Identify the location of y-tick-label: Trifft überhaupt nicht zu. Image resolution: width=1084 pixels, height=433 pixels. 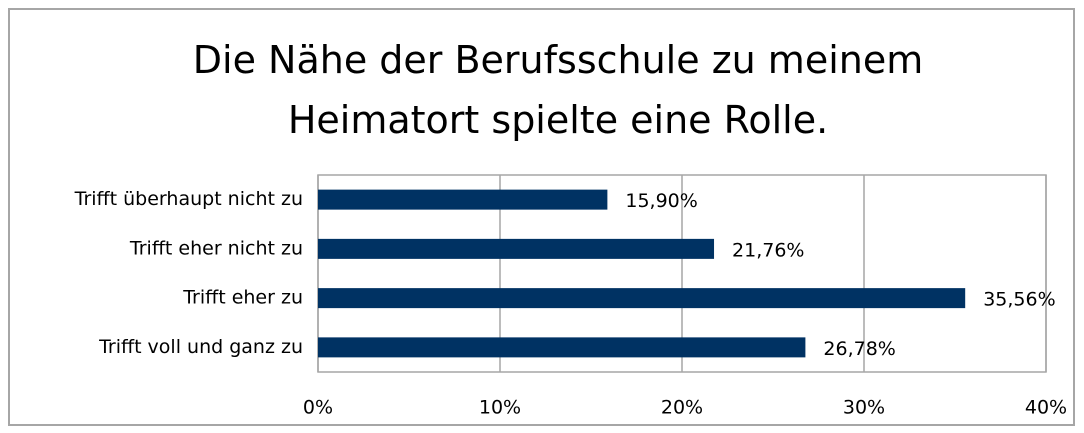
(188, 199).